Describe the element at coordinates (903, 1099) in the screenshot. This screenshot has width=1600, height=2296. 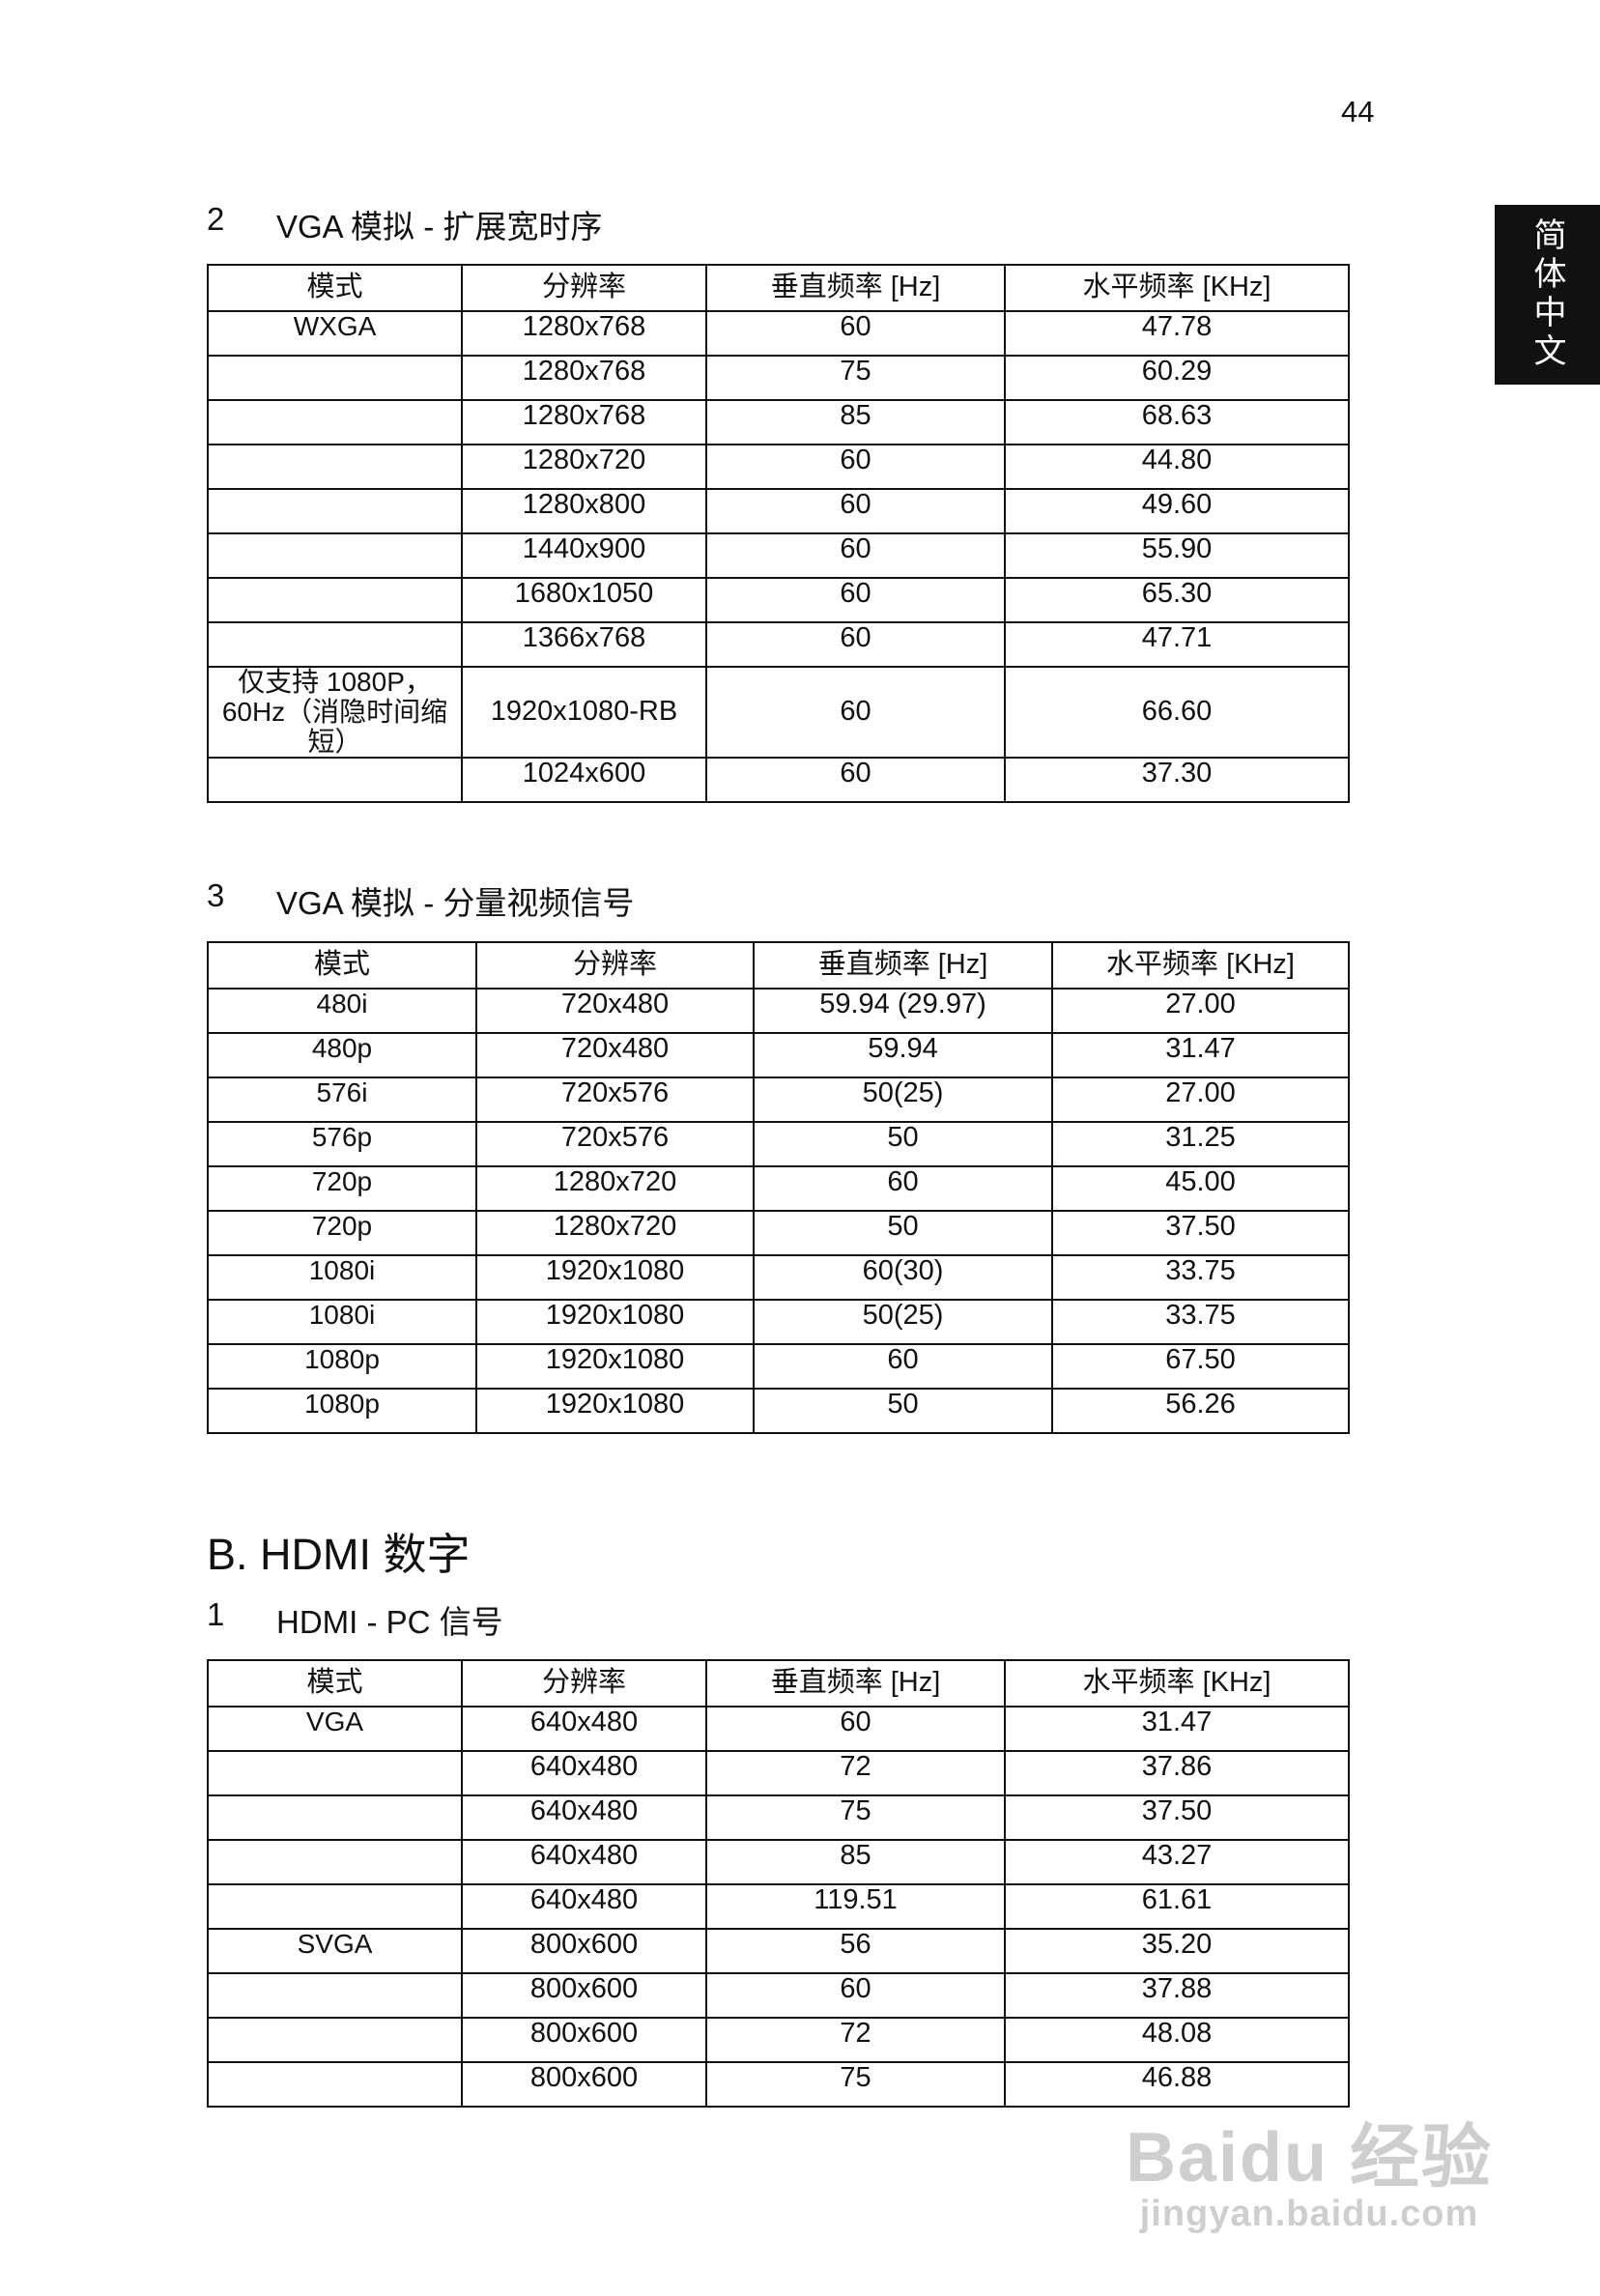
I see `vertical-frequency-cell: 50(25)` at that location.